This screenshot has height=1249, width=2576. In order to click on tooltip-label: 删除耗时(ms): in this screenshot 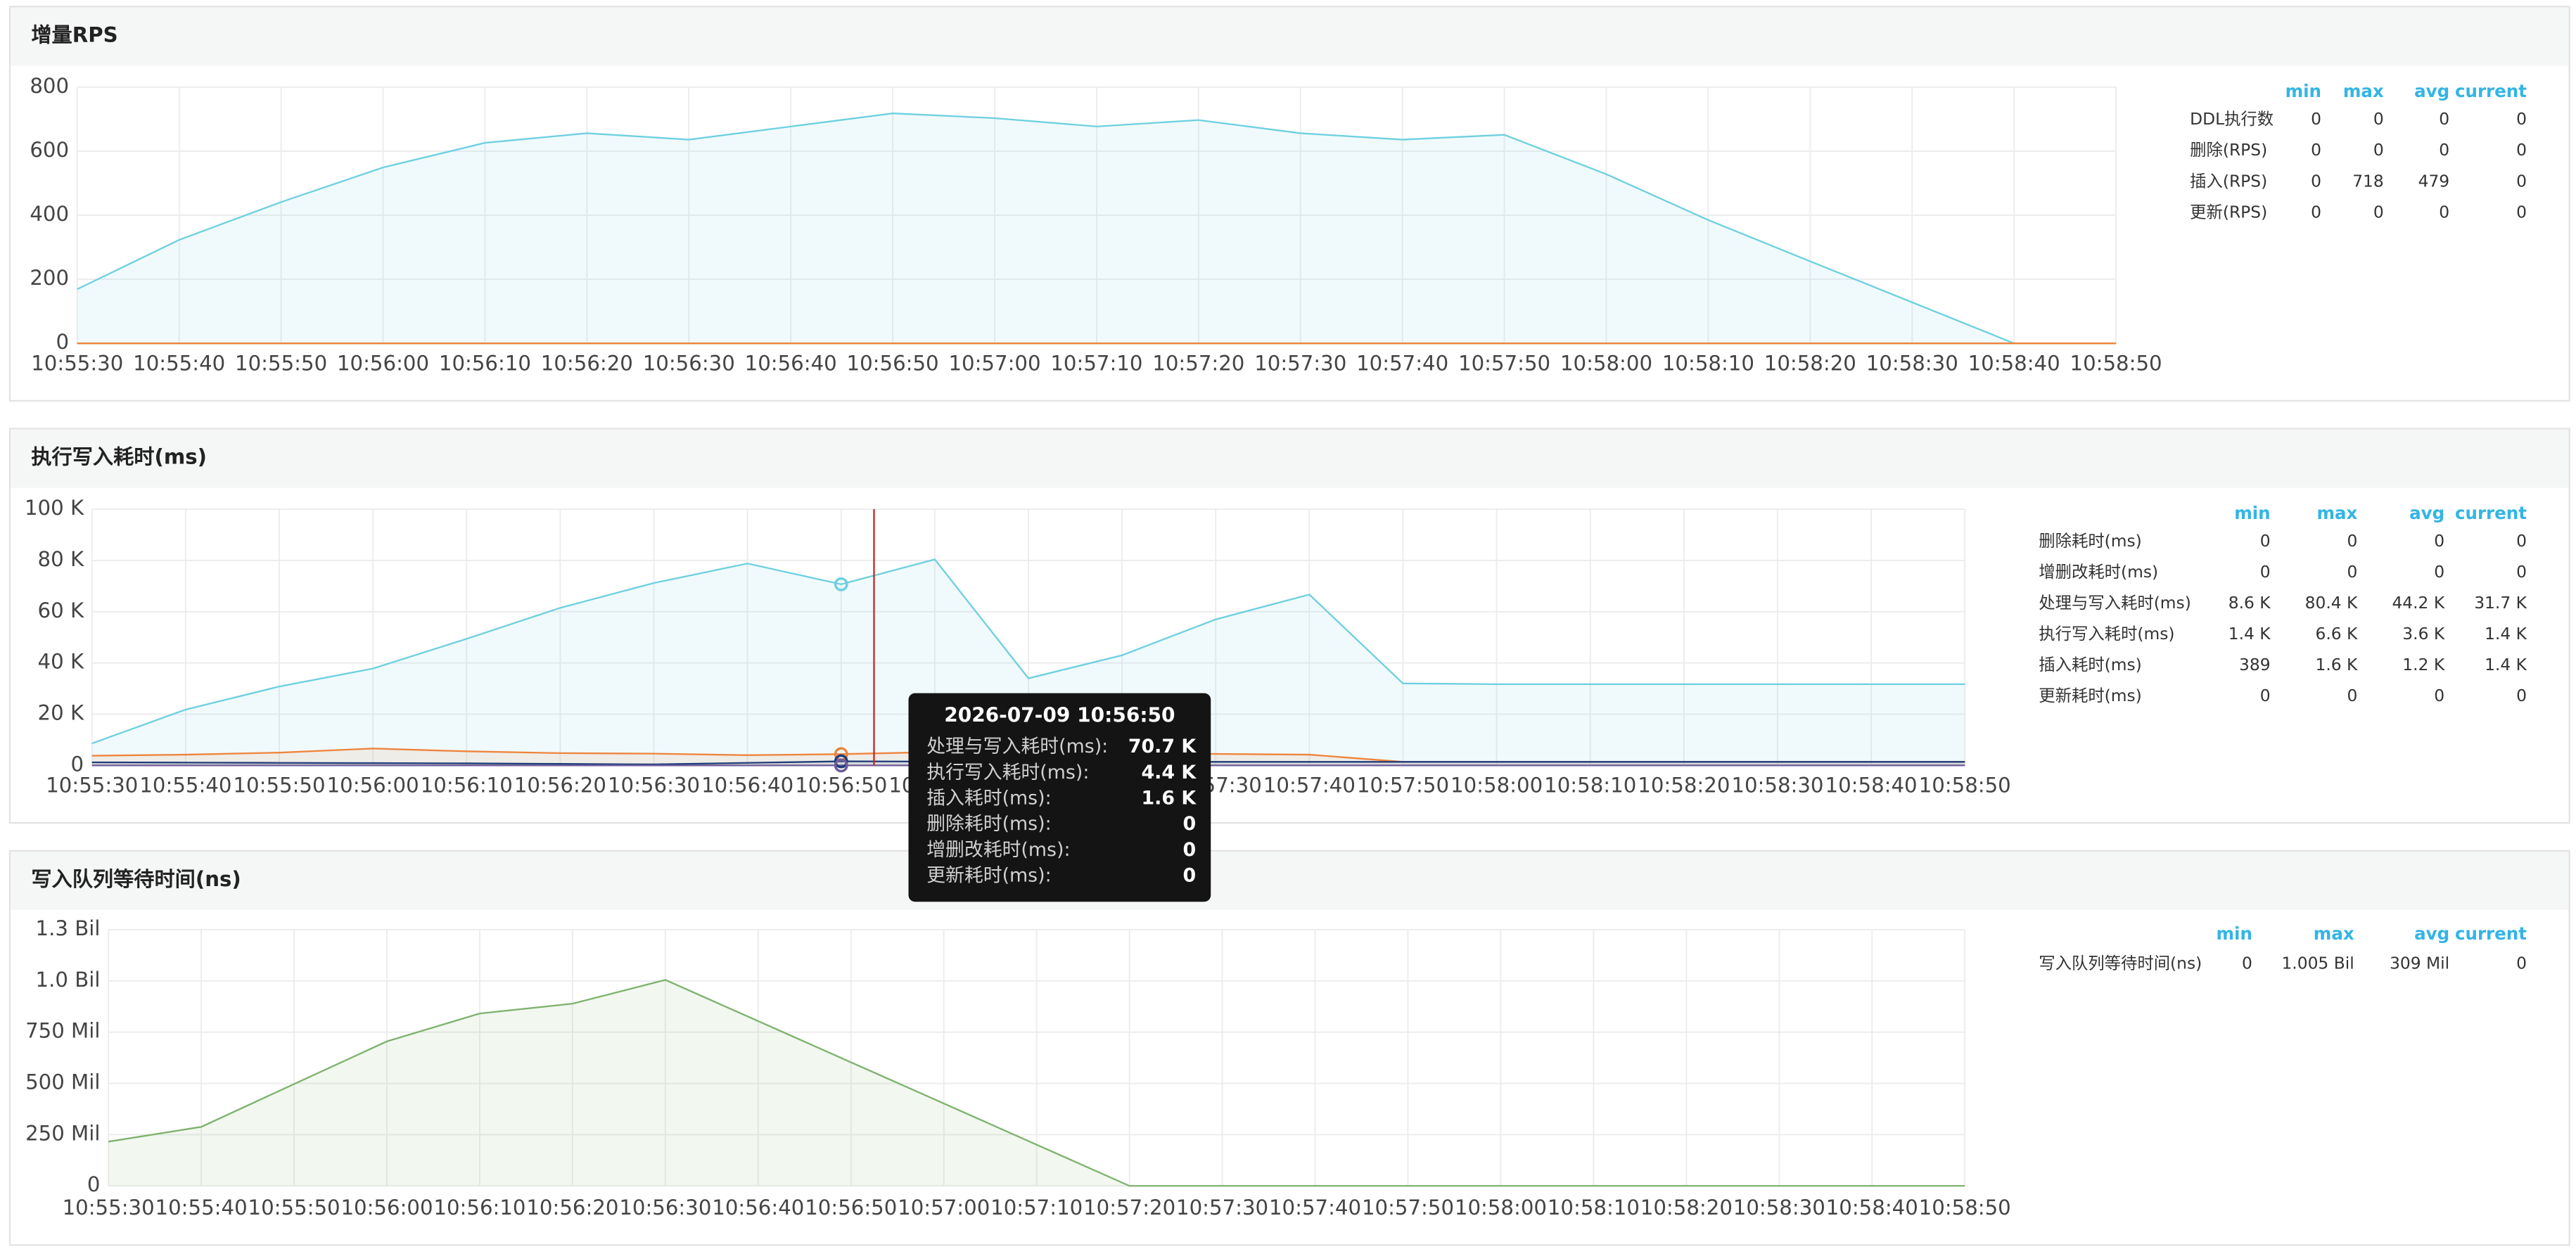, I will do `click(989, 824)`.